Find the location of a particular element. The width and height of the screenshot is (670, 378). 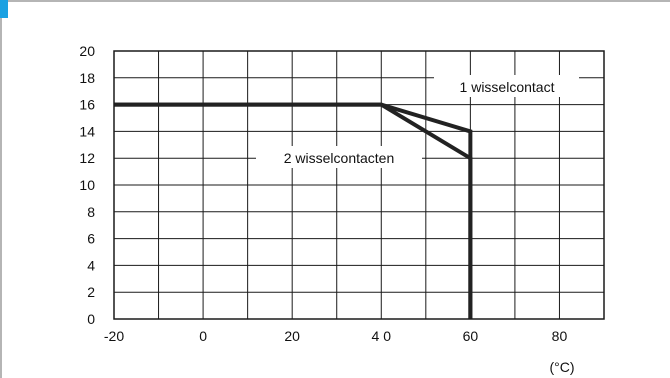

x-tick-label: 60 is located at coordinates (471, 336).